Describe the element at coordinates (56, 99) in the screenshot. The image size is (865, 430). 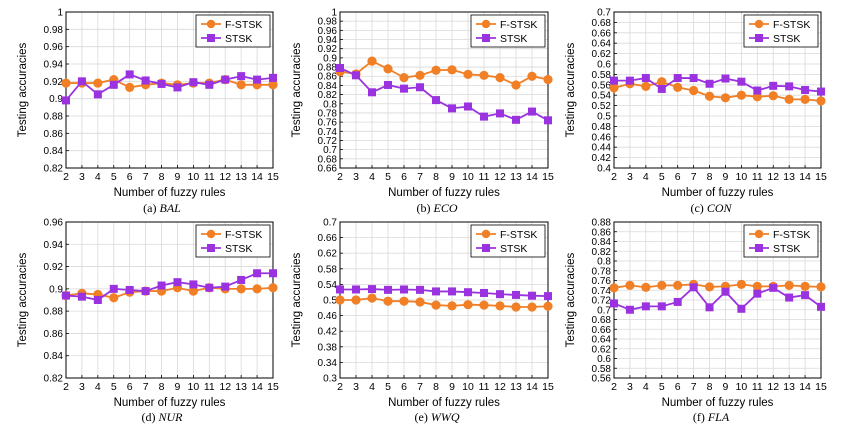
I see `y-tick-label: 0.9` at that location.